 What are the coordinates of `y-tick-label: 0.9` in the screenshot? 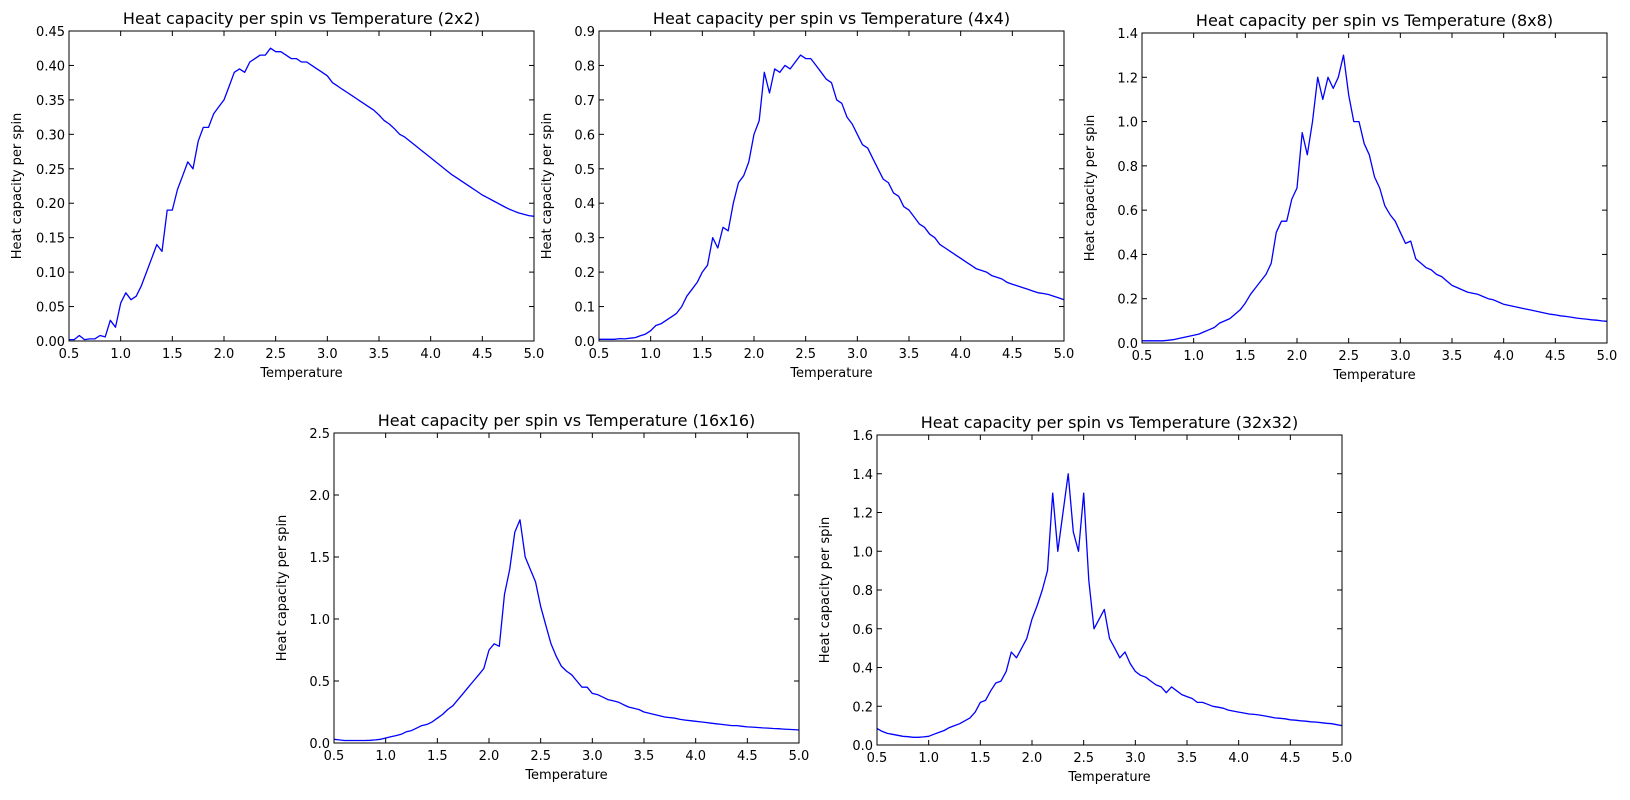 It's located at (584, 32).